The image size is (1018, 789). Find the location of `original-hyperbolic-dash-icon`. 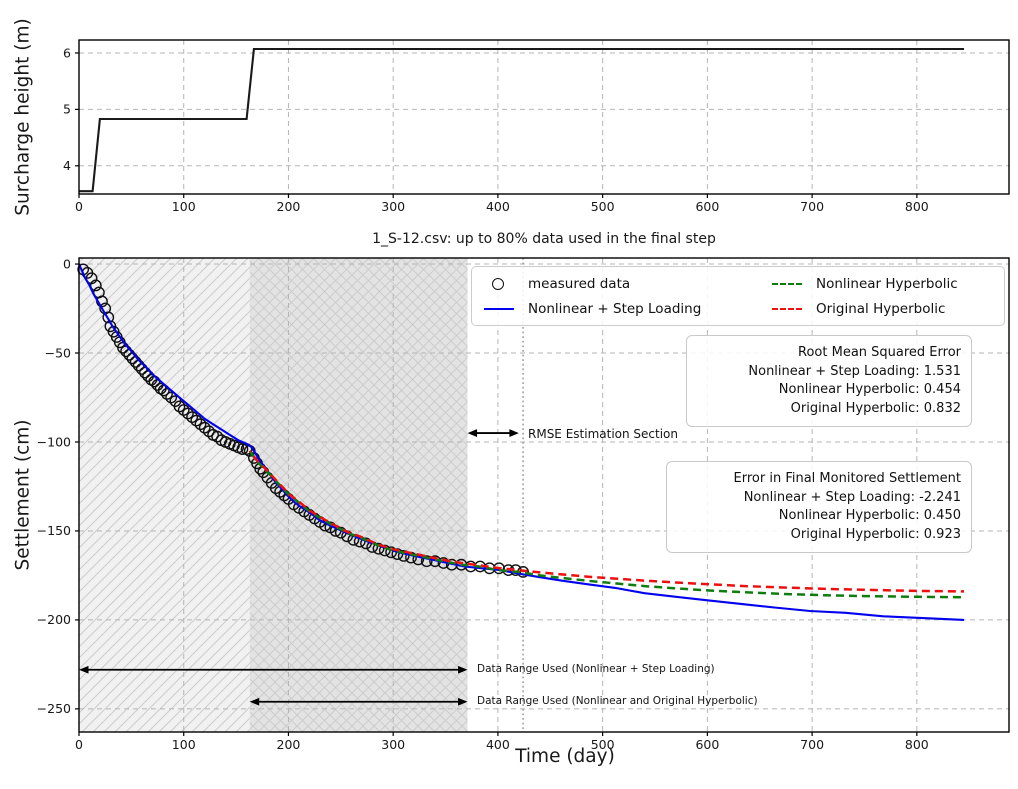

original-hyperbolic-dash-icon is located at coordinates (786, 308).